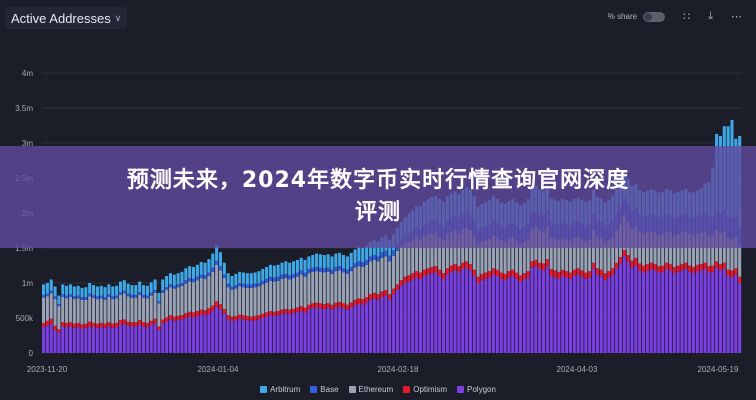  What do you see at coordinates (718, 369) in the screenshot?
I see `x-tick-label: 2024-05-19` at bounding box center [718, 369].